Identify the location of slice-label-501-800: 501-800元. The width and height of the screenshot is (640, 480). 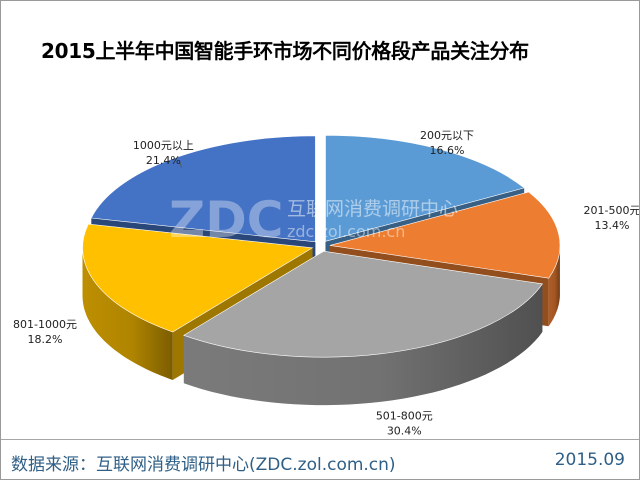
(404, 416).